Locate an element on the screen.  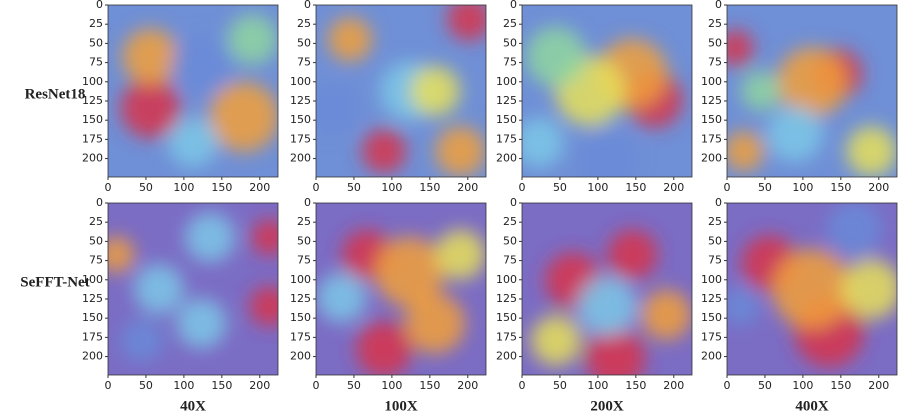
column-label: 200X is located at coordinates (607, 406).